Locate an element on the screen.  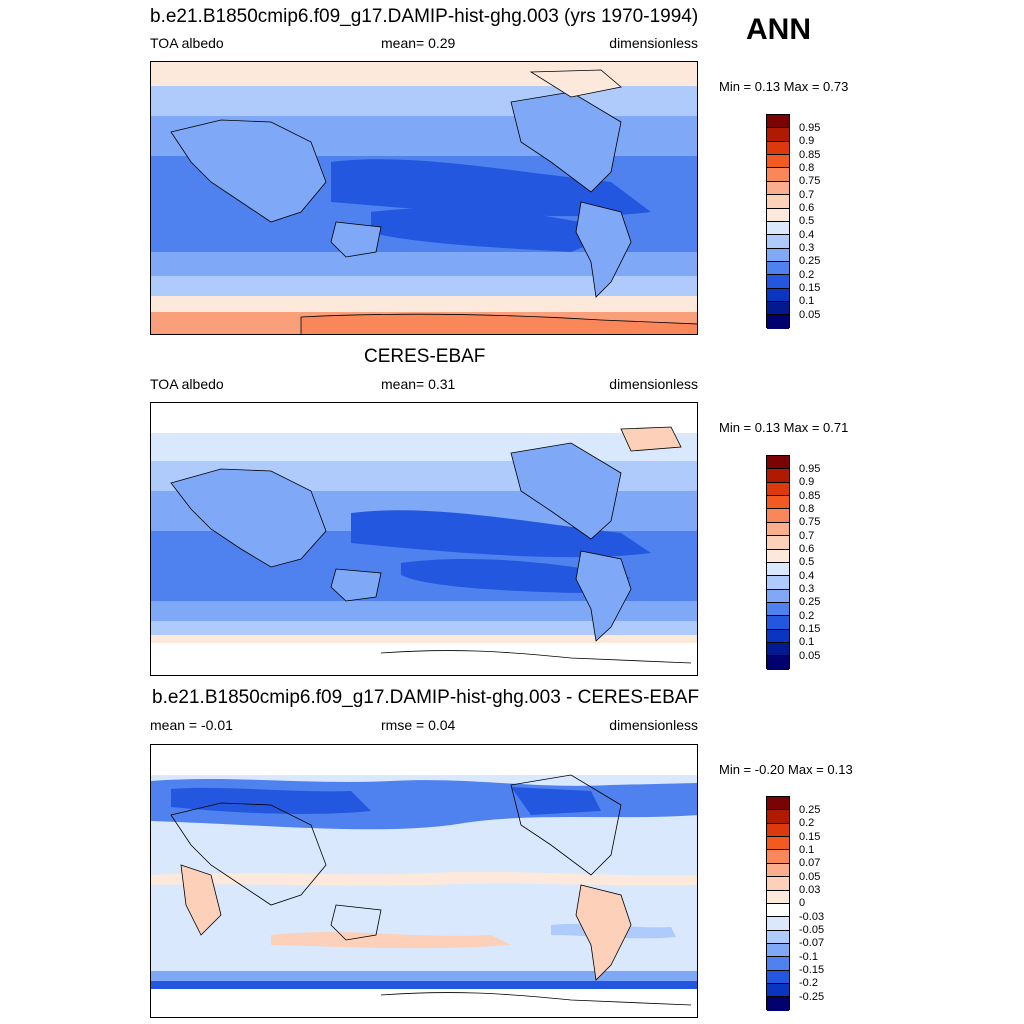
panel-1-units: dimensionless is located at coordinates (653, 43).